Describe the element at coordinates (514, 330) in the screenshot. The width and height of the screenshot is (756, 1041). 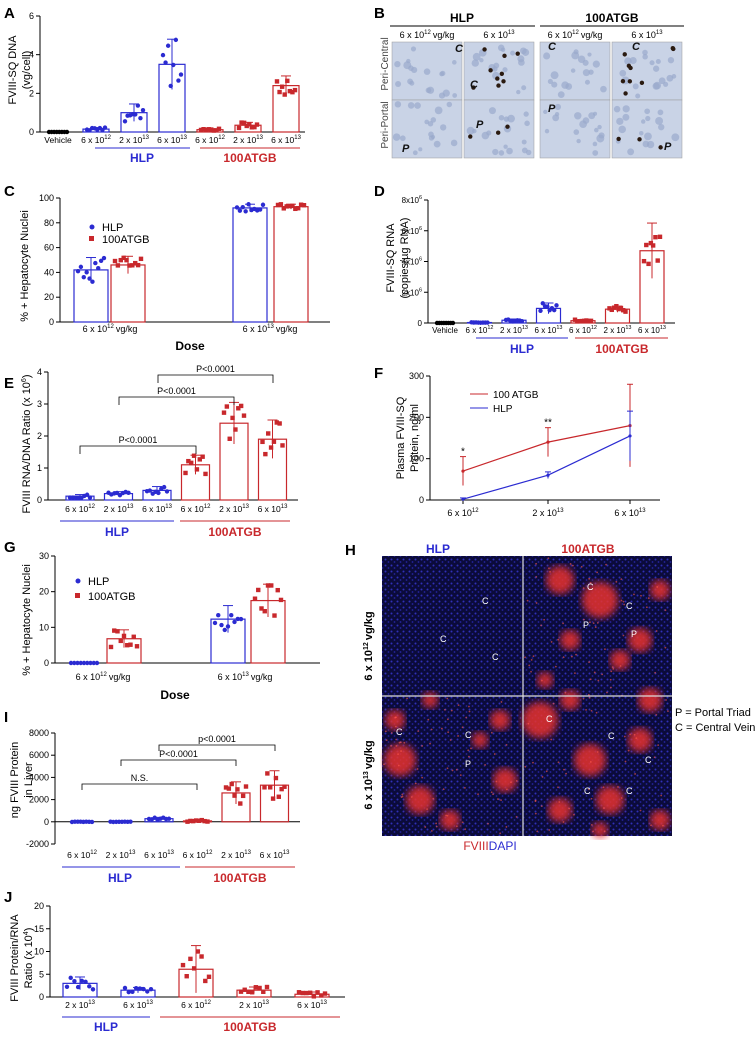
I see `d-xtick-label-2: 2 x 10¹³` at that location.